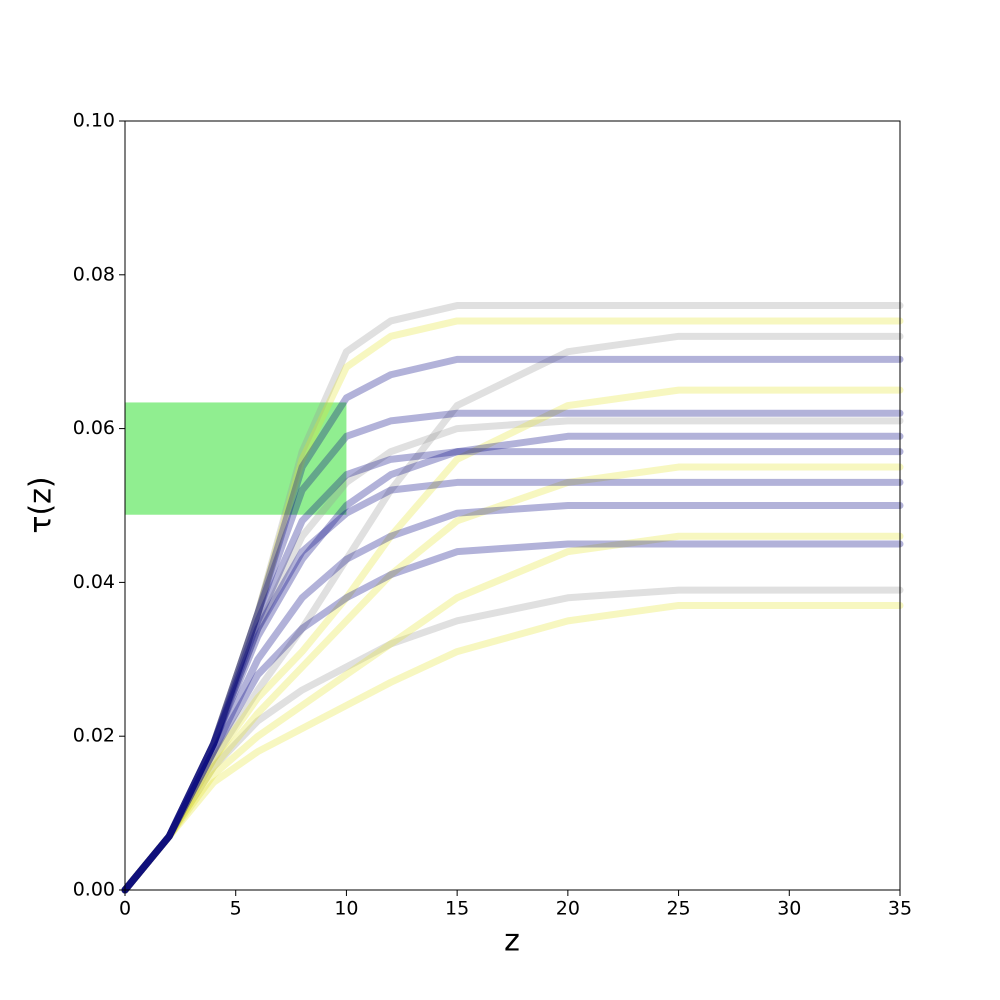  I want to click on x-tick-label: 15, so click(457, 909).